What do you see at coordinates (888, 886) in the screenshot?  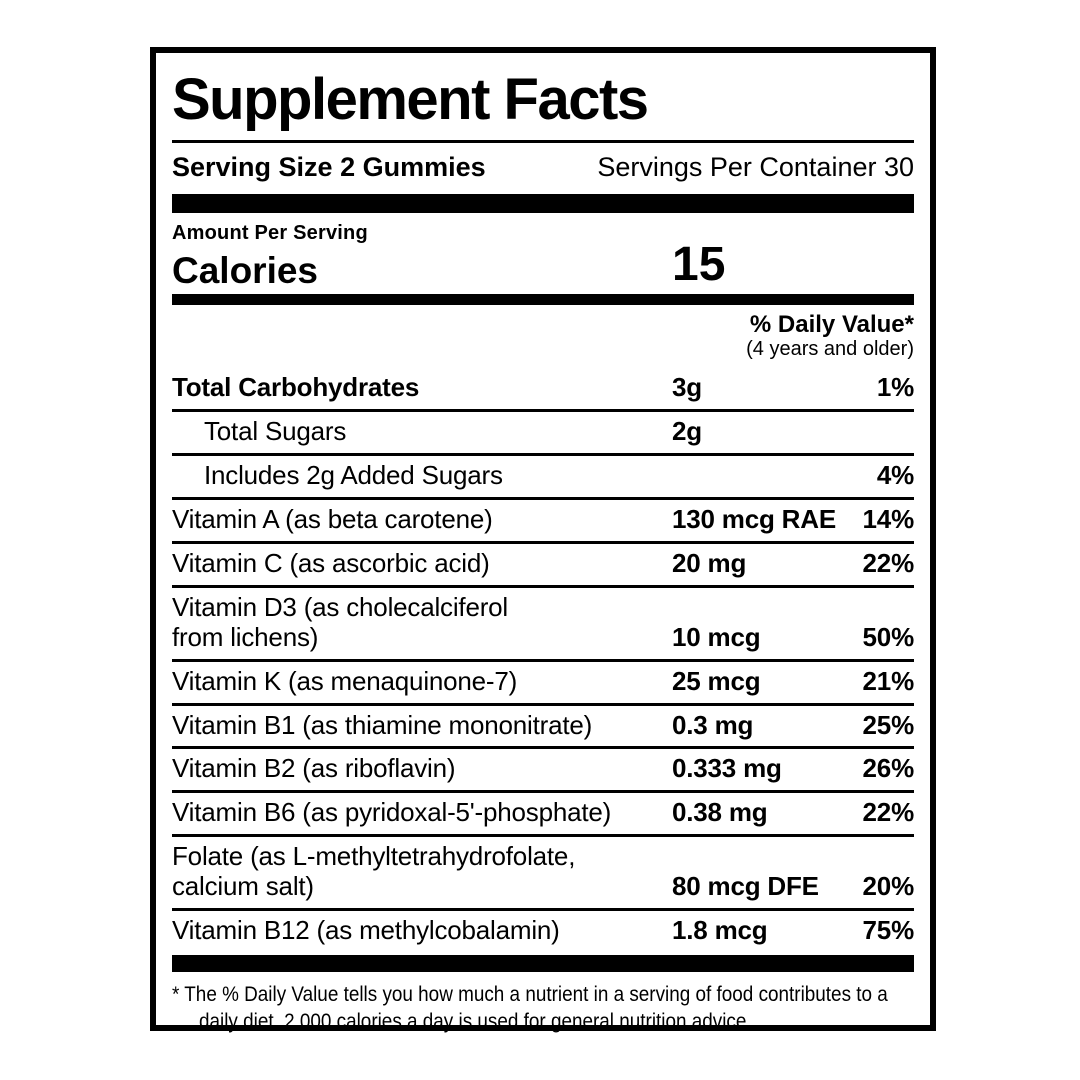 I see `nutrient-daily-value: 20%` at bounding box center [888, 886].